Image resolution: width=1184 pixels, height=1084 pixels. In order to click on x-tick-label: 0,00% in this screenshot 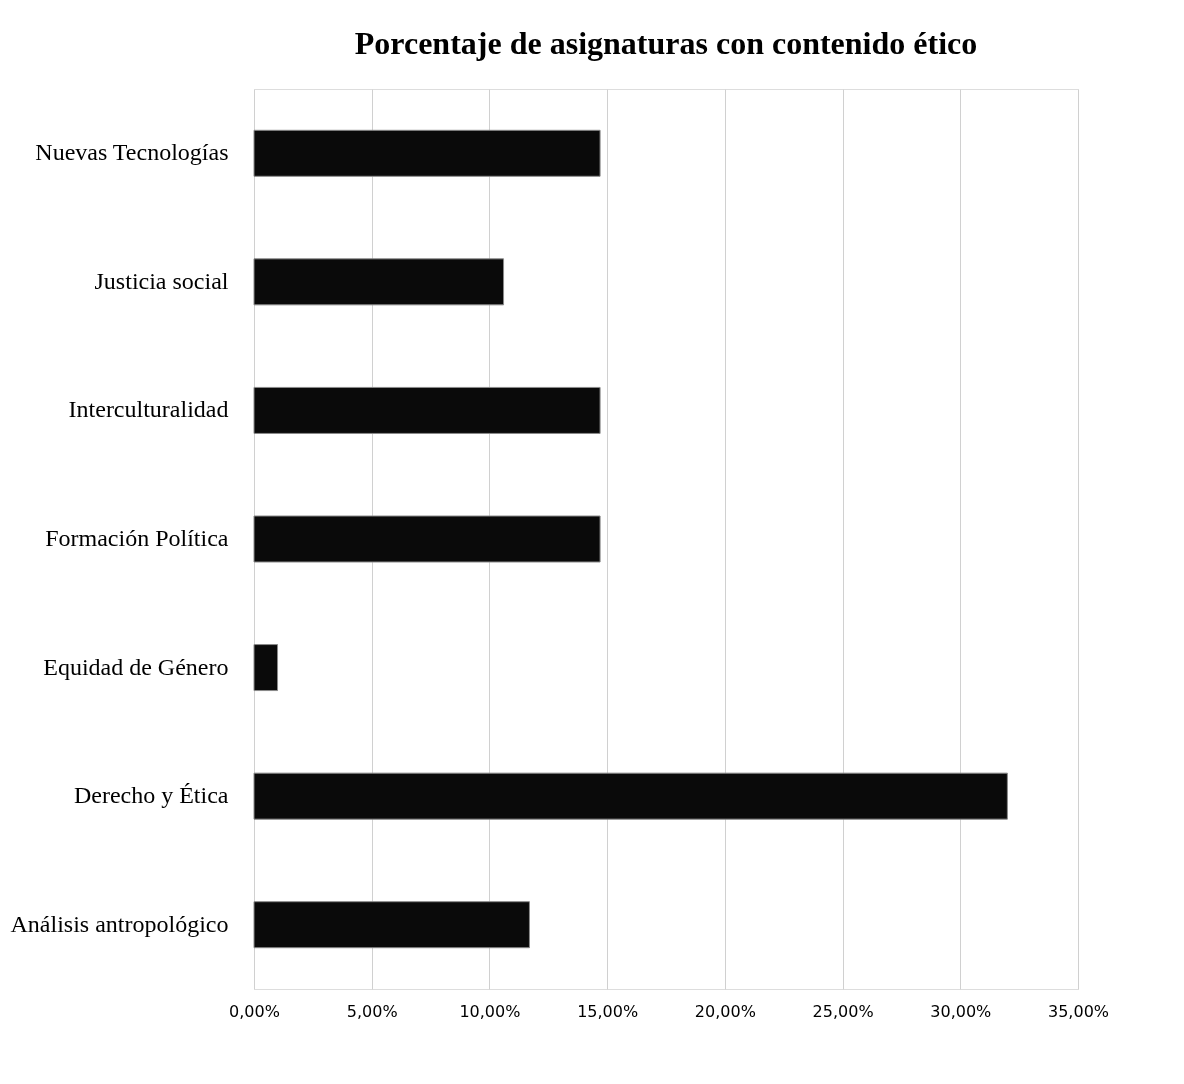, I will do `click(254, 1011)`.